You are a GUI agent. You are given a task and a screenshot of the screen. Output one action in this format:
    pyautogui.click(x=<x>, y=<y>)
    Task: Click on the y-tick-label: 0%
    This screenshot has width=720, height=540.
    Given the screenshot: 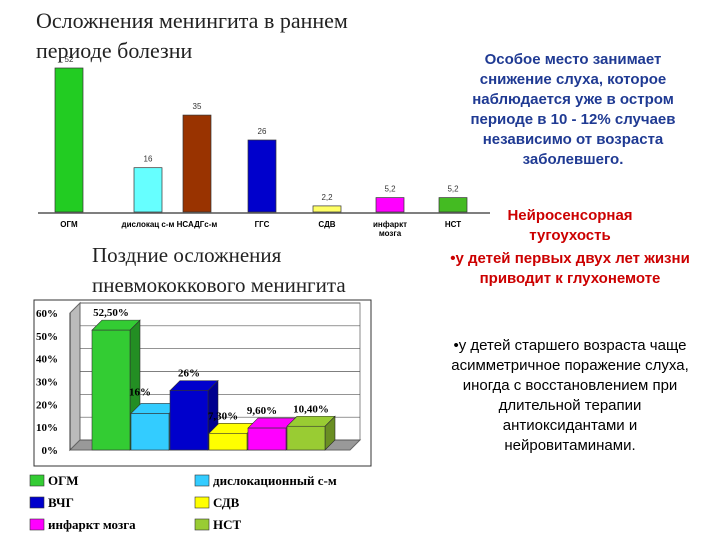 What is the action you would take?
    pyautogui.click(x=50, y=451)
    